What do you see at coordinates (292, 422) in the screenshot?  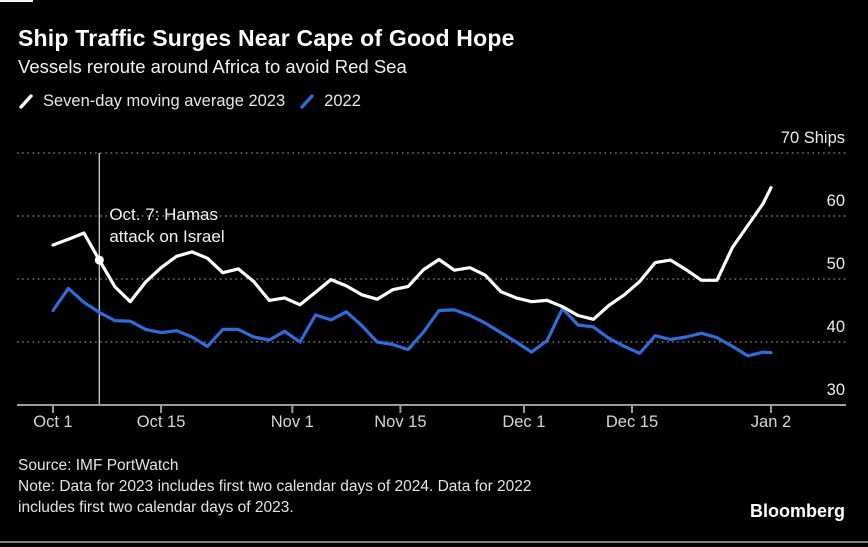 I see `x-tick-label: Nov 1` at bounding box center [292, 422].